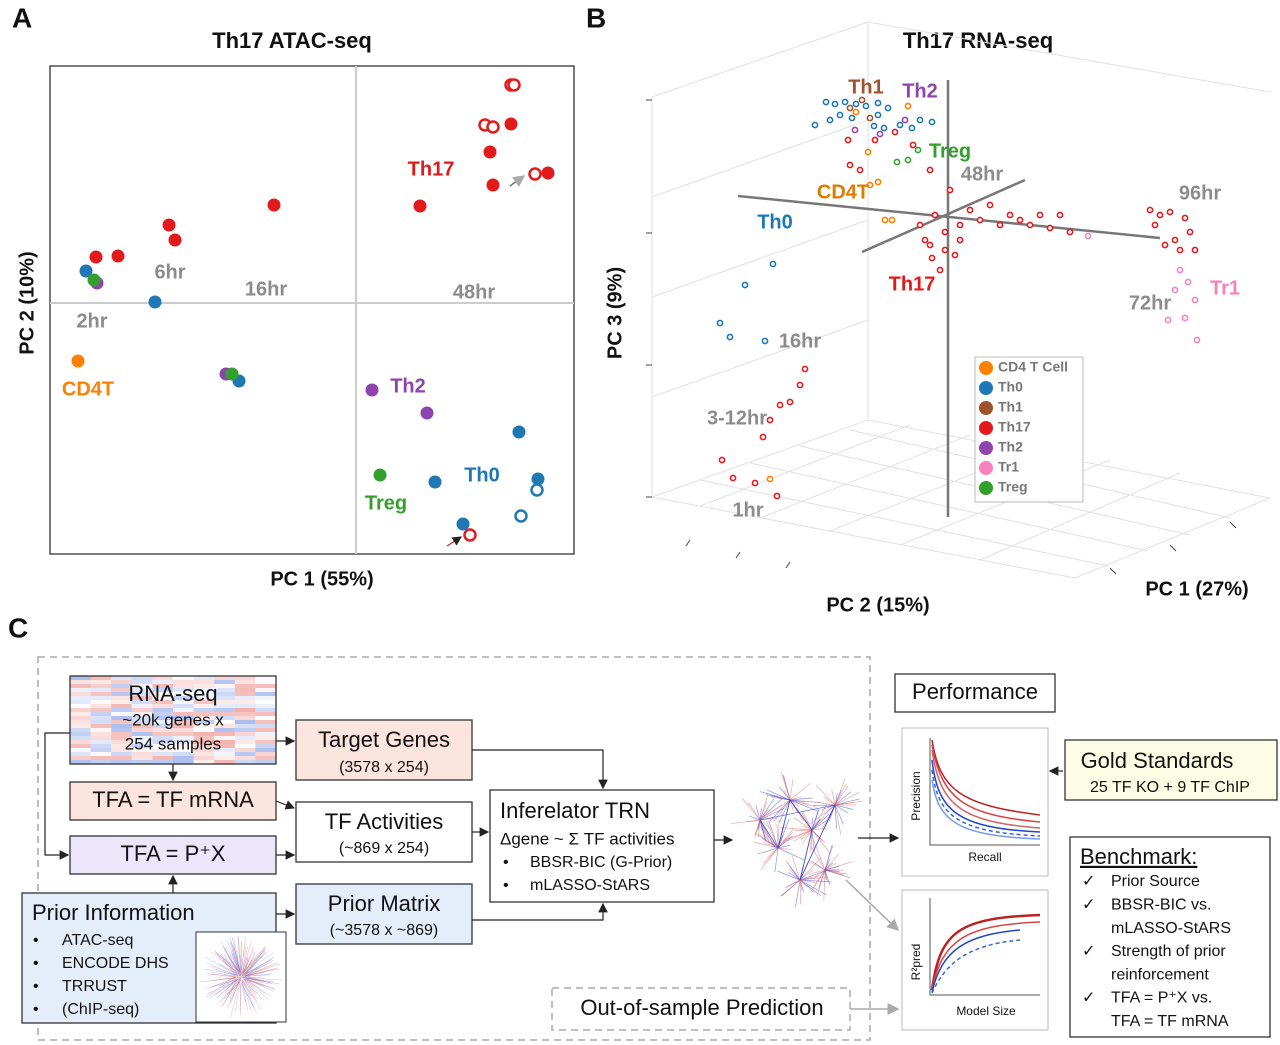 Image resolution: width=1280 pixels, height=1045 pixels. What do you see at coordinates (94, 986) in the screenshot?
I see `list-item: TRRUST` at bounding box center [94, 986].